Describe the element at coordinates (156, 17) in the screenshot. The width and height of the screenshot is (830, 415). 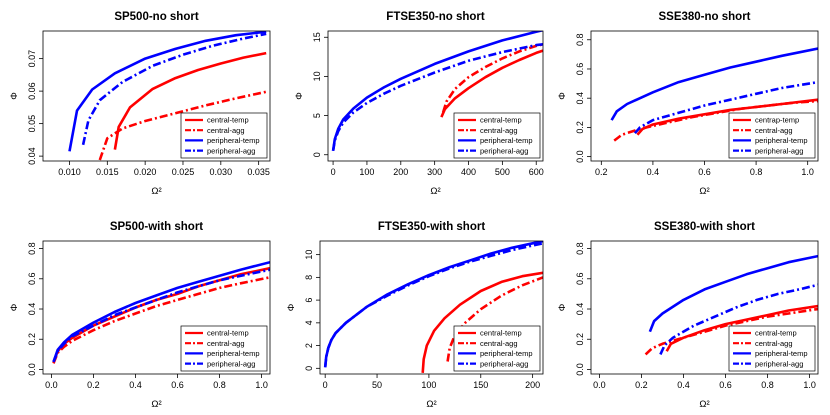
I see `chart-title: SP500-no short` at that location.